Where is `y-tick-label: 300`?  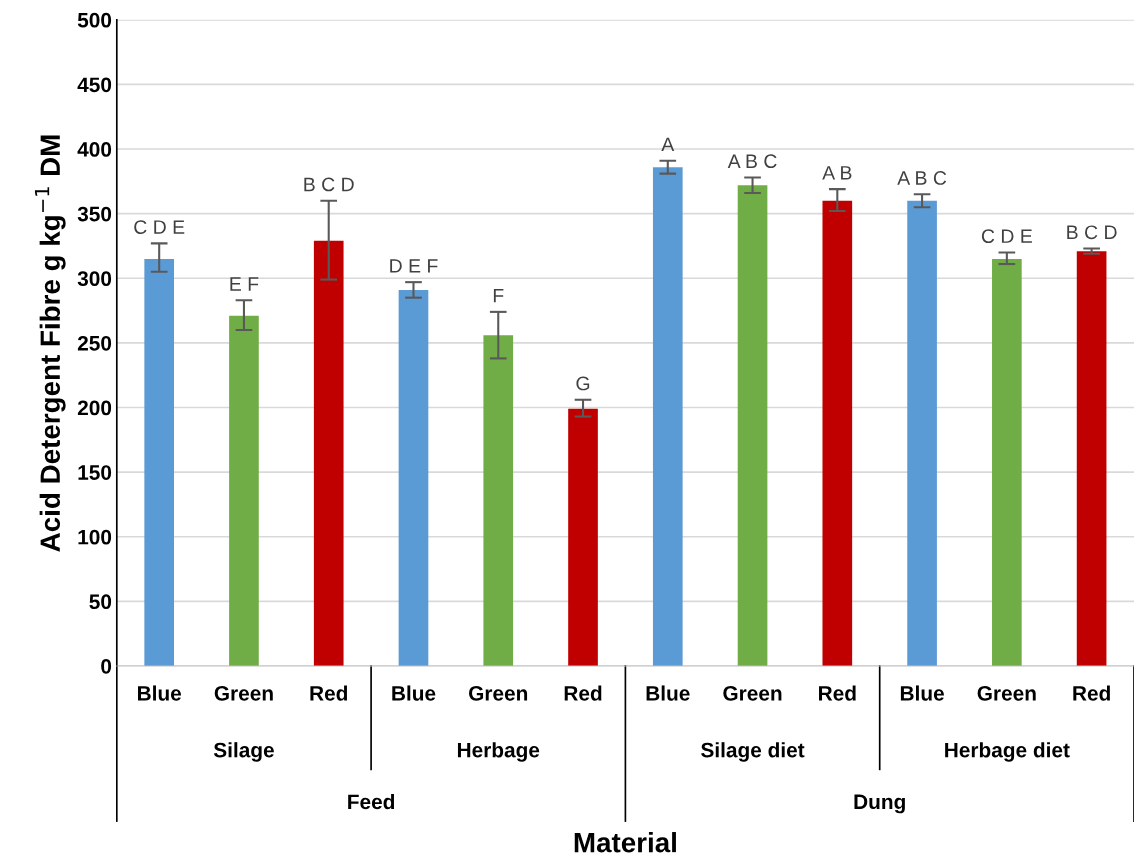
y-tick-label: 300 is located at coordinates (94, 279).